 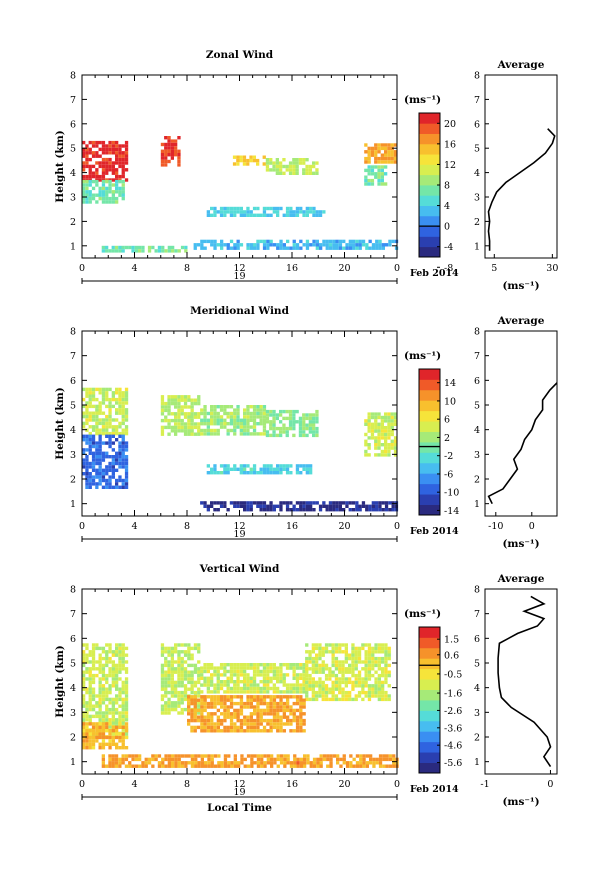 I want to click on average-y-tick-label: 3, so click(x=477, y=455).